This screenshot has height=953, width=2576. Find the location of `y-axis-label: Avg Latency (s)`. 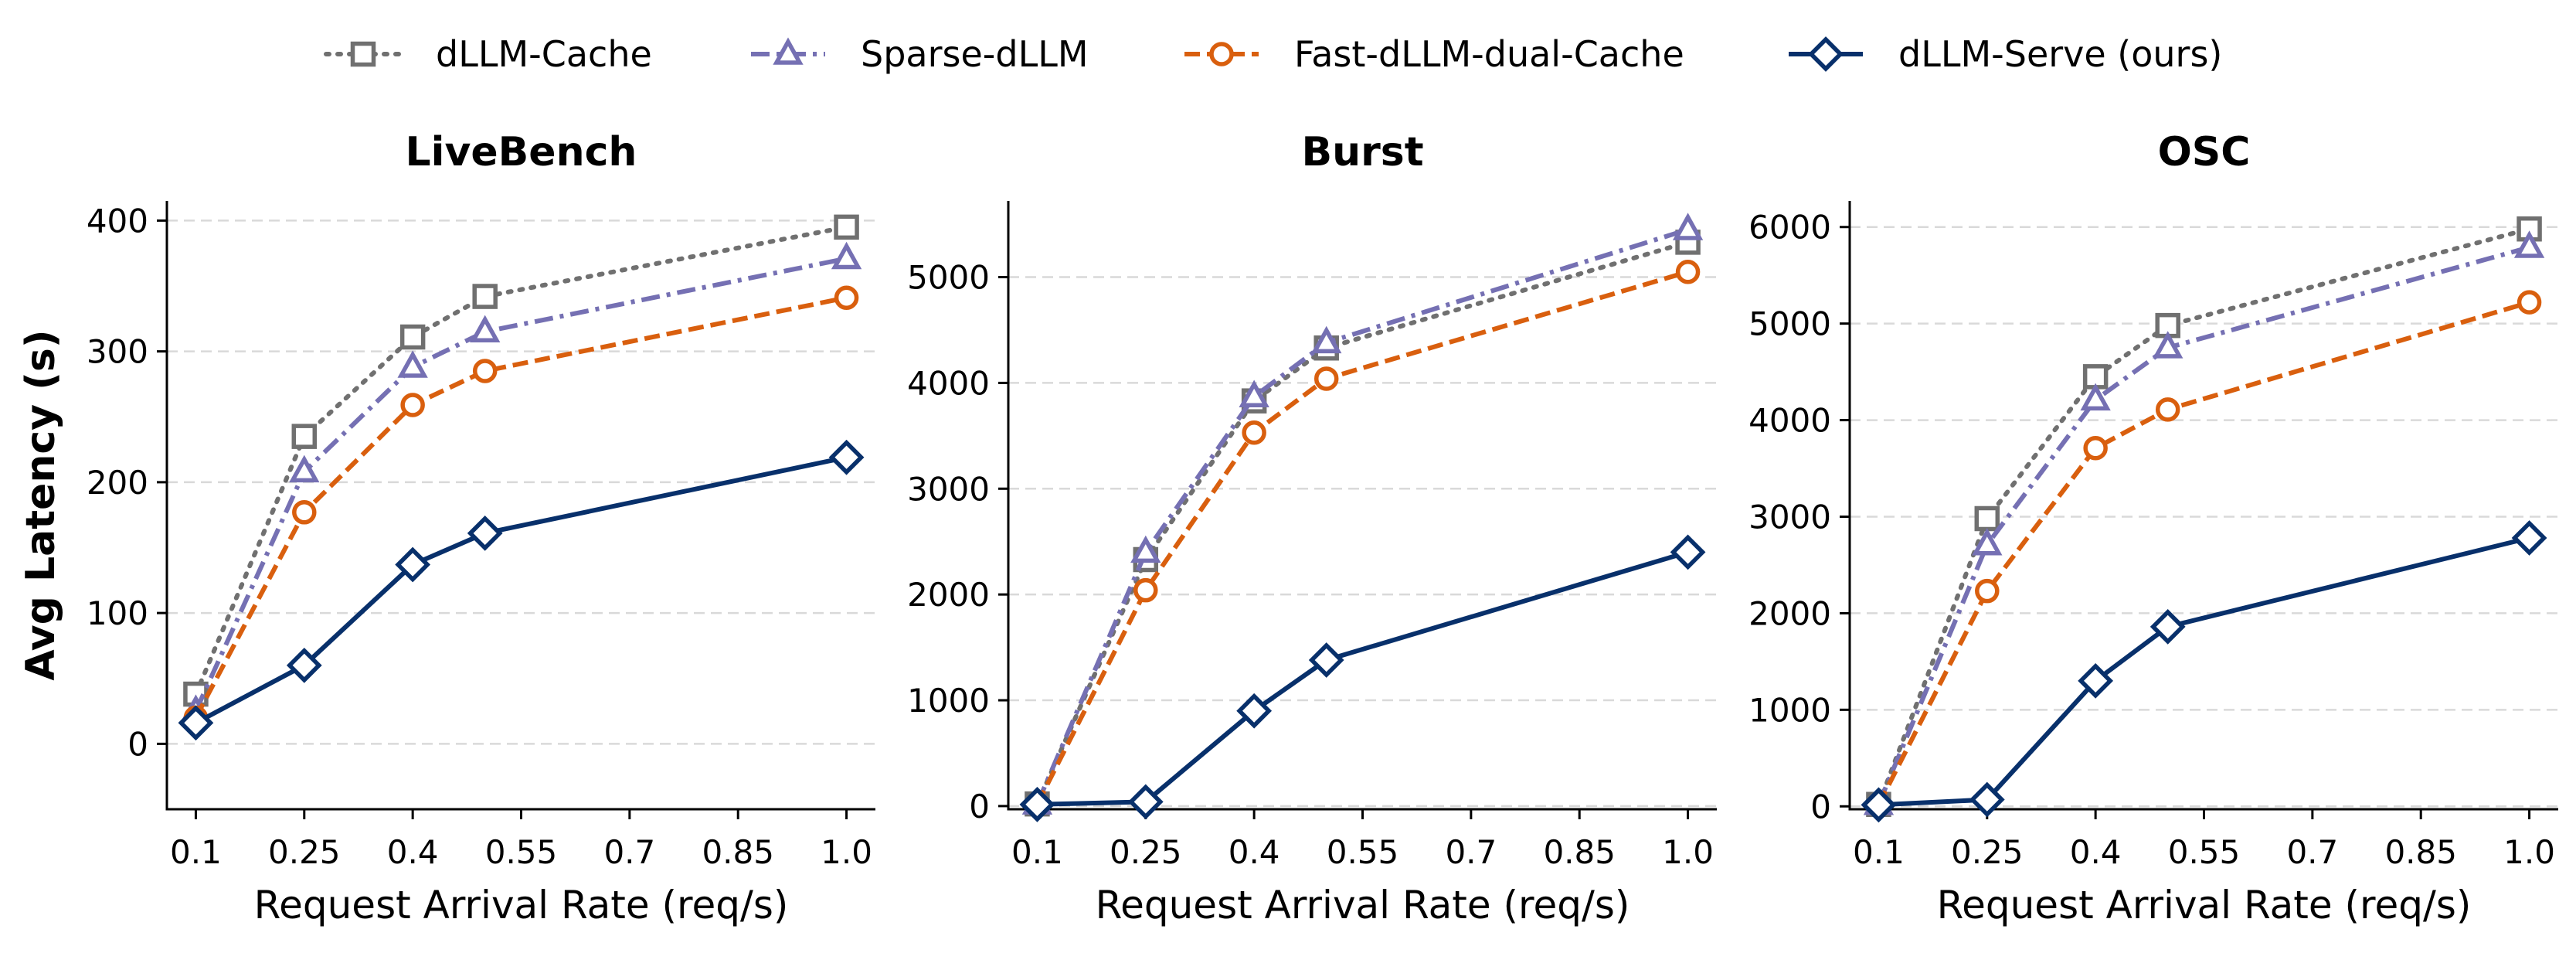

y-axis-label: Avg Latency (s) is located at coordinates (41, 504).